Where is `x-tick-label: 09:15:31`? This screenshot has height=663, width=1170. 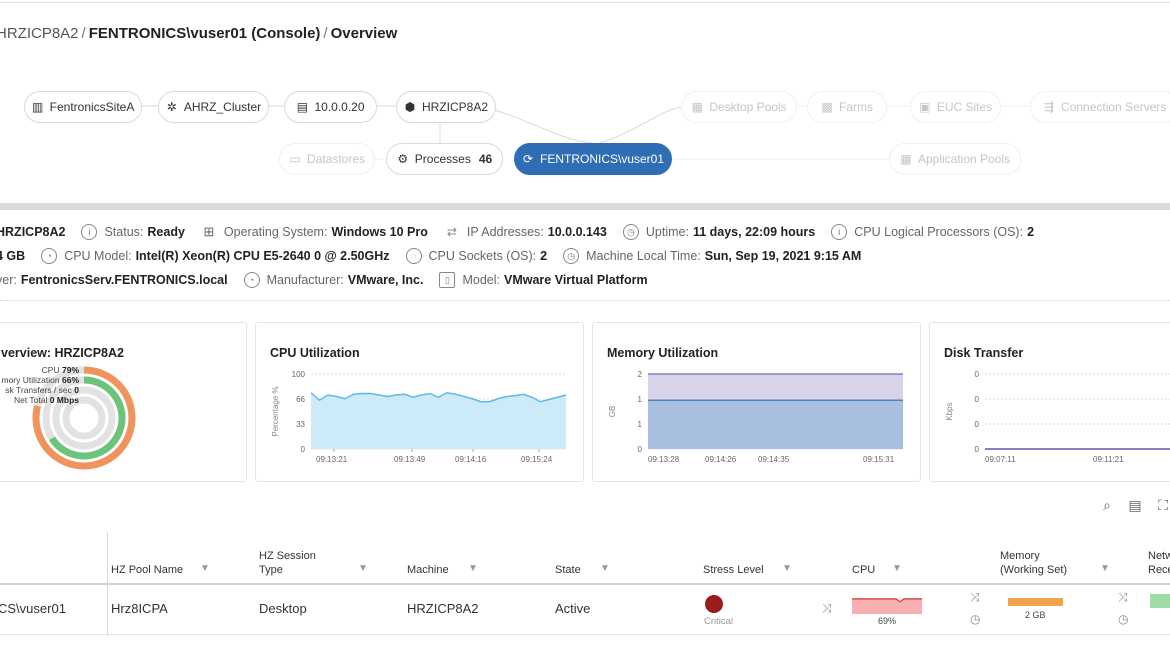
x-tick-label: 09:15:31 is located at coordinates (879, 459).